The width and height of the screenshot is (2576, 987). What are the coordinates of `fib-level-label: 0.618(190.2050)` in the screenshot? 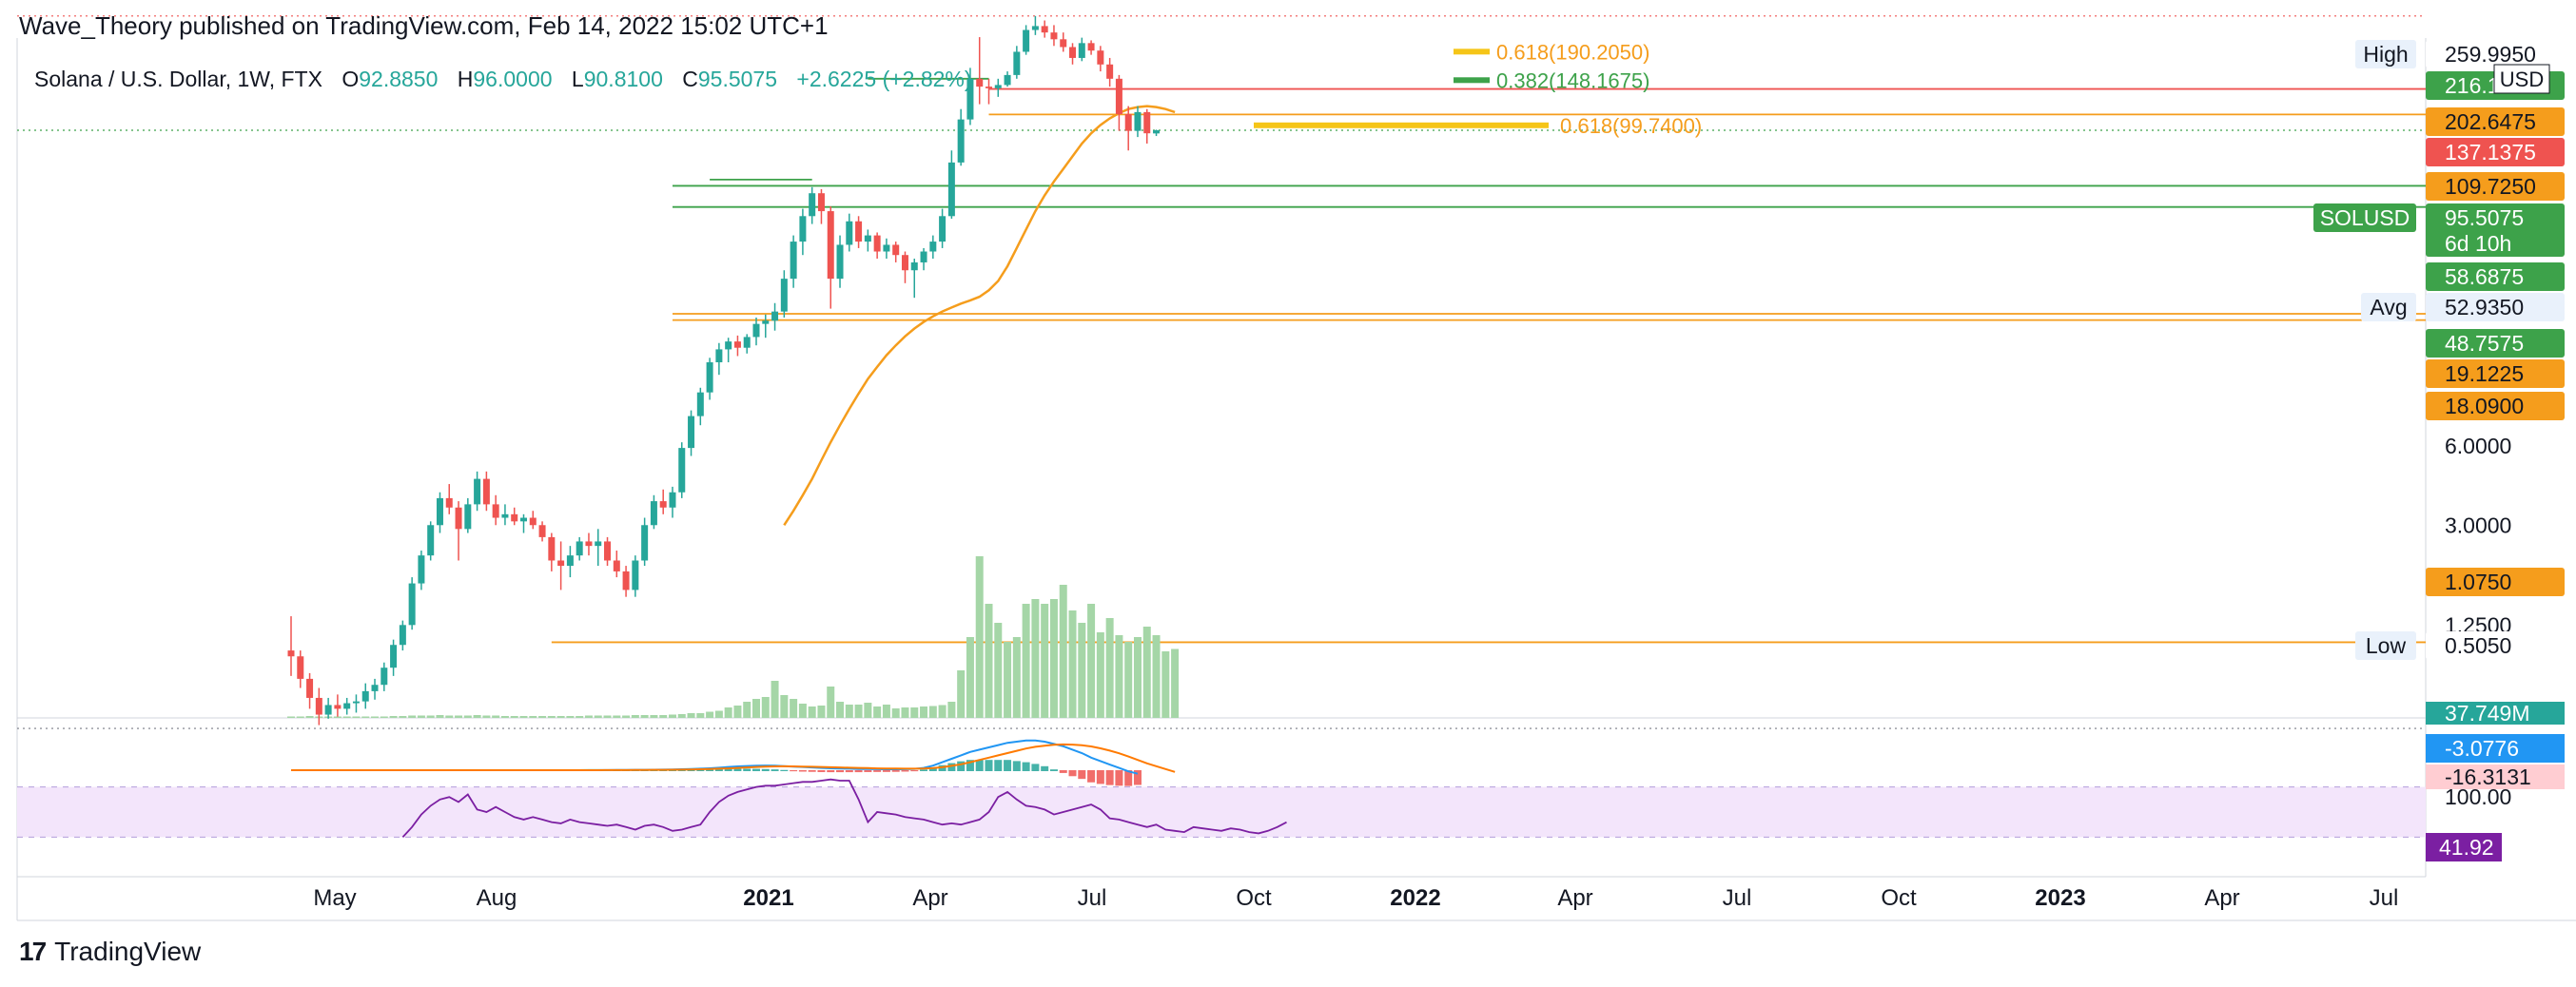 It's located at (1573, 52).